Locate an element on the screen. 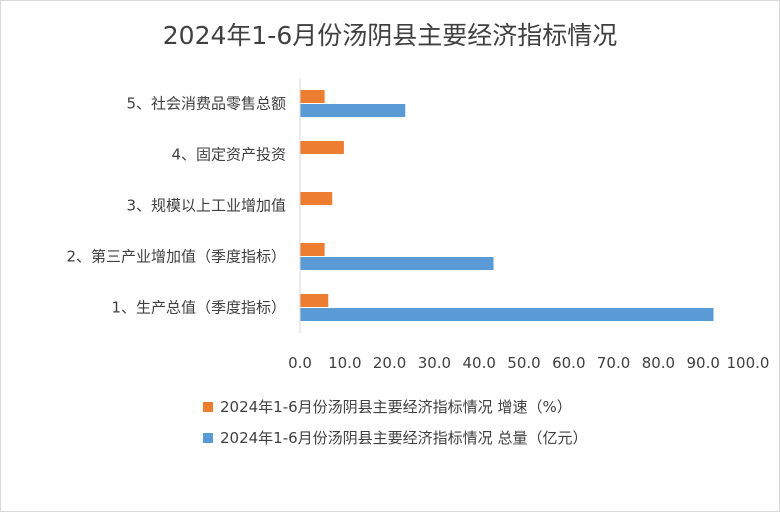 The image size is (780, 512). legend-item-total: 2024年1-6月份汤阴县主要经济指标情况 总量（亿元） is located at coordinates (413, 438).